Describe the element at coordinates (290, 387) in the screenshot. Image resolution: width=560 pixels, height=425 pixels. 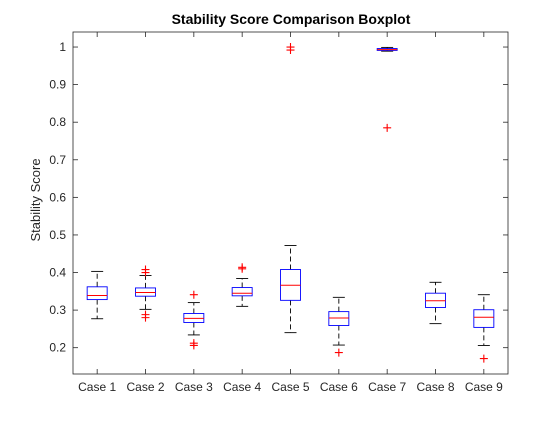
I see `x-tick-label: Case 5` at that location.